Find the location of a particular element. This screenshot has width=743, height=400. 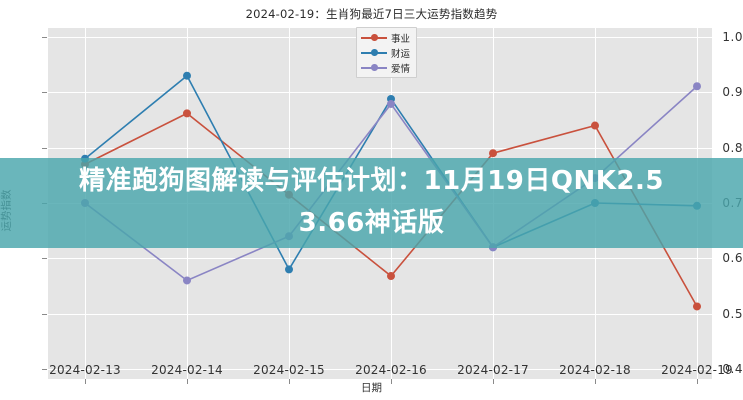

y-tick-label: 0.9 is located at coordinates (732, 92).